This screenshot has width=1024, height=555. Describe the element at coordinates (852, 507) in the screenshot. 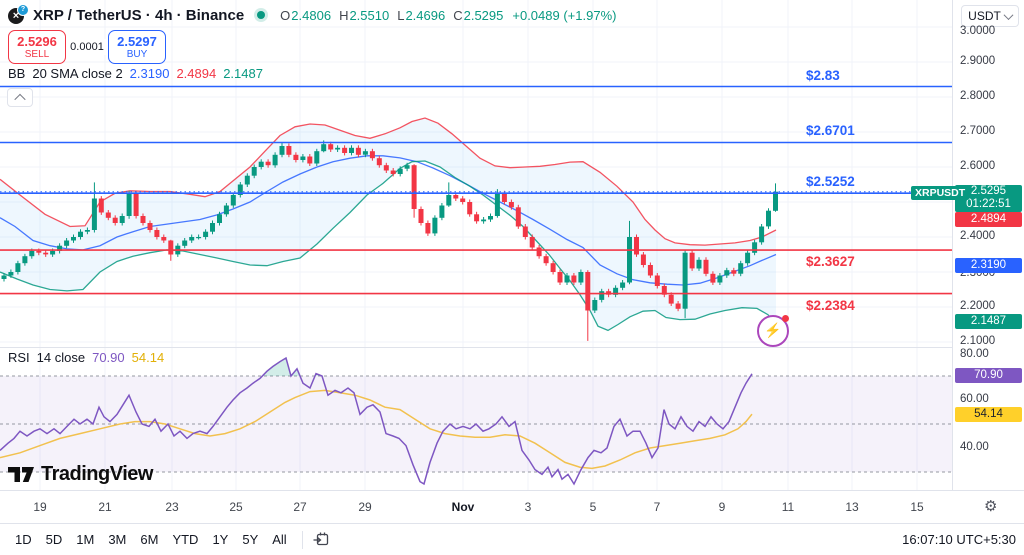

I see `time-axis-label: 13` at that location.